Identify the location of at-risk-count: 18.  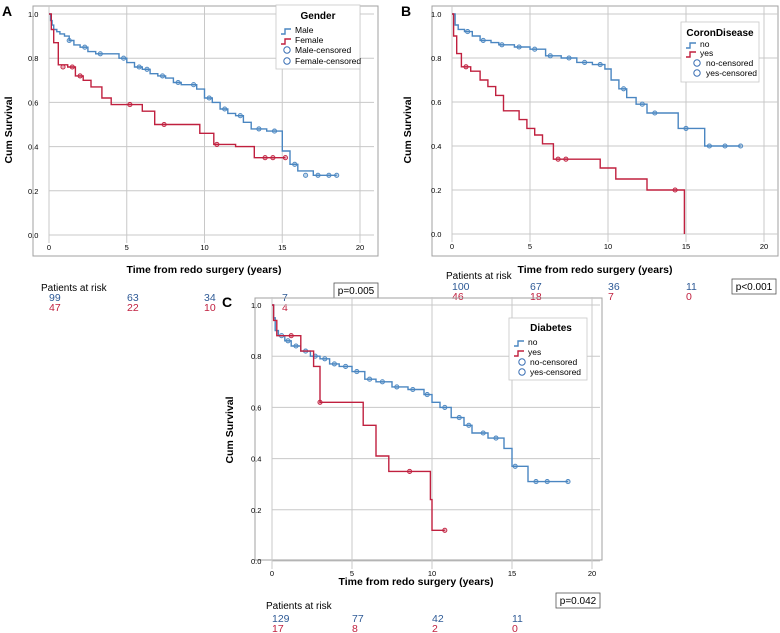
(536, 297).